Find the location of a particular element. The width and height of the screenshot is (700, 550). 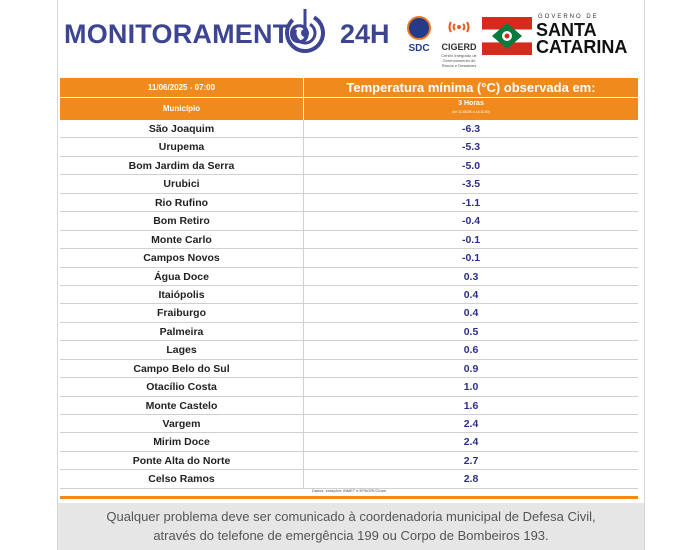

cigerd-label: CIGERD is located at coordinates (459, 47).